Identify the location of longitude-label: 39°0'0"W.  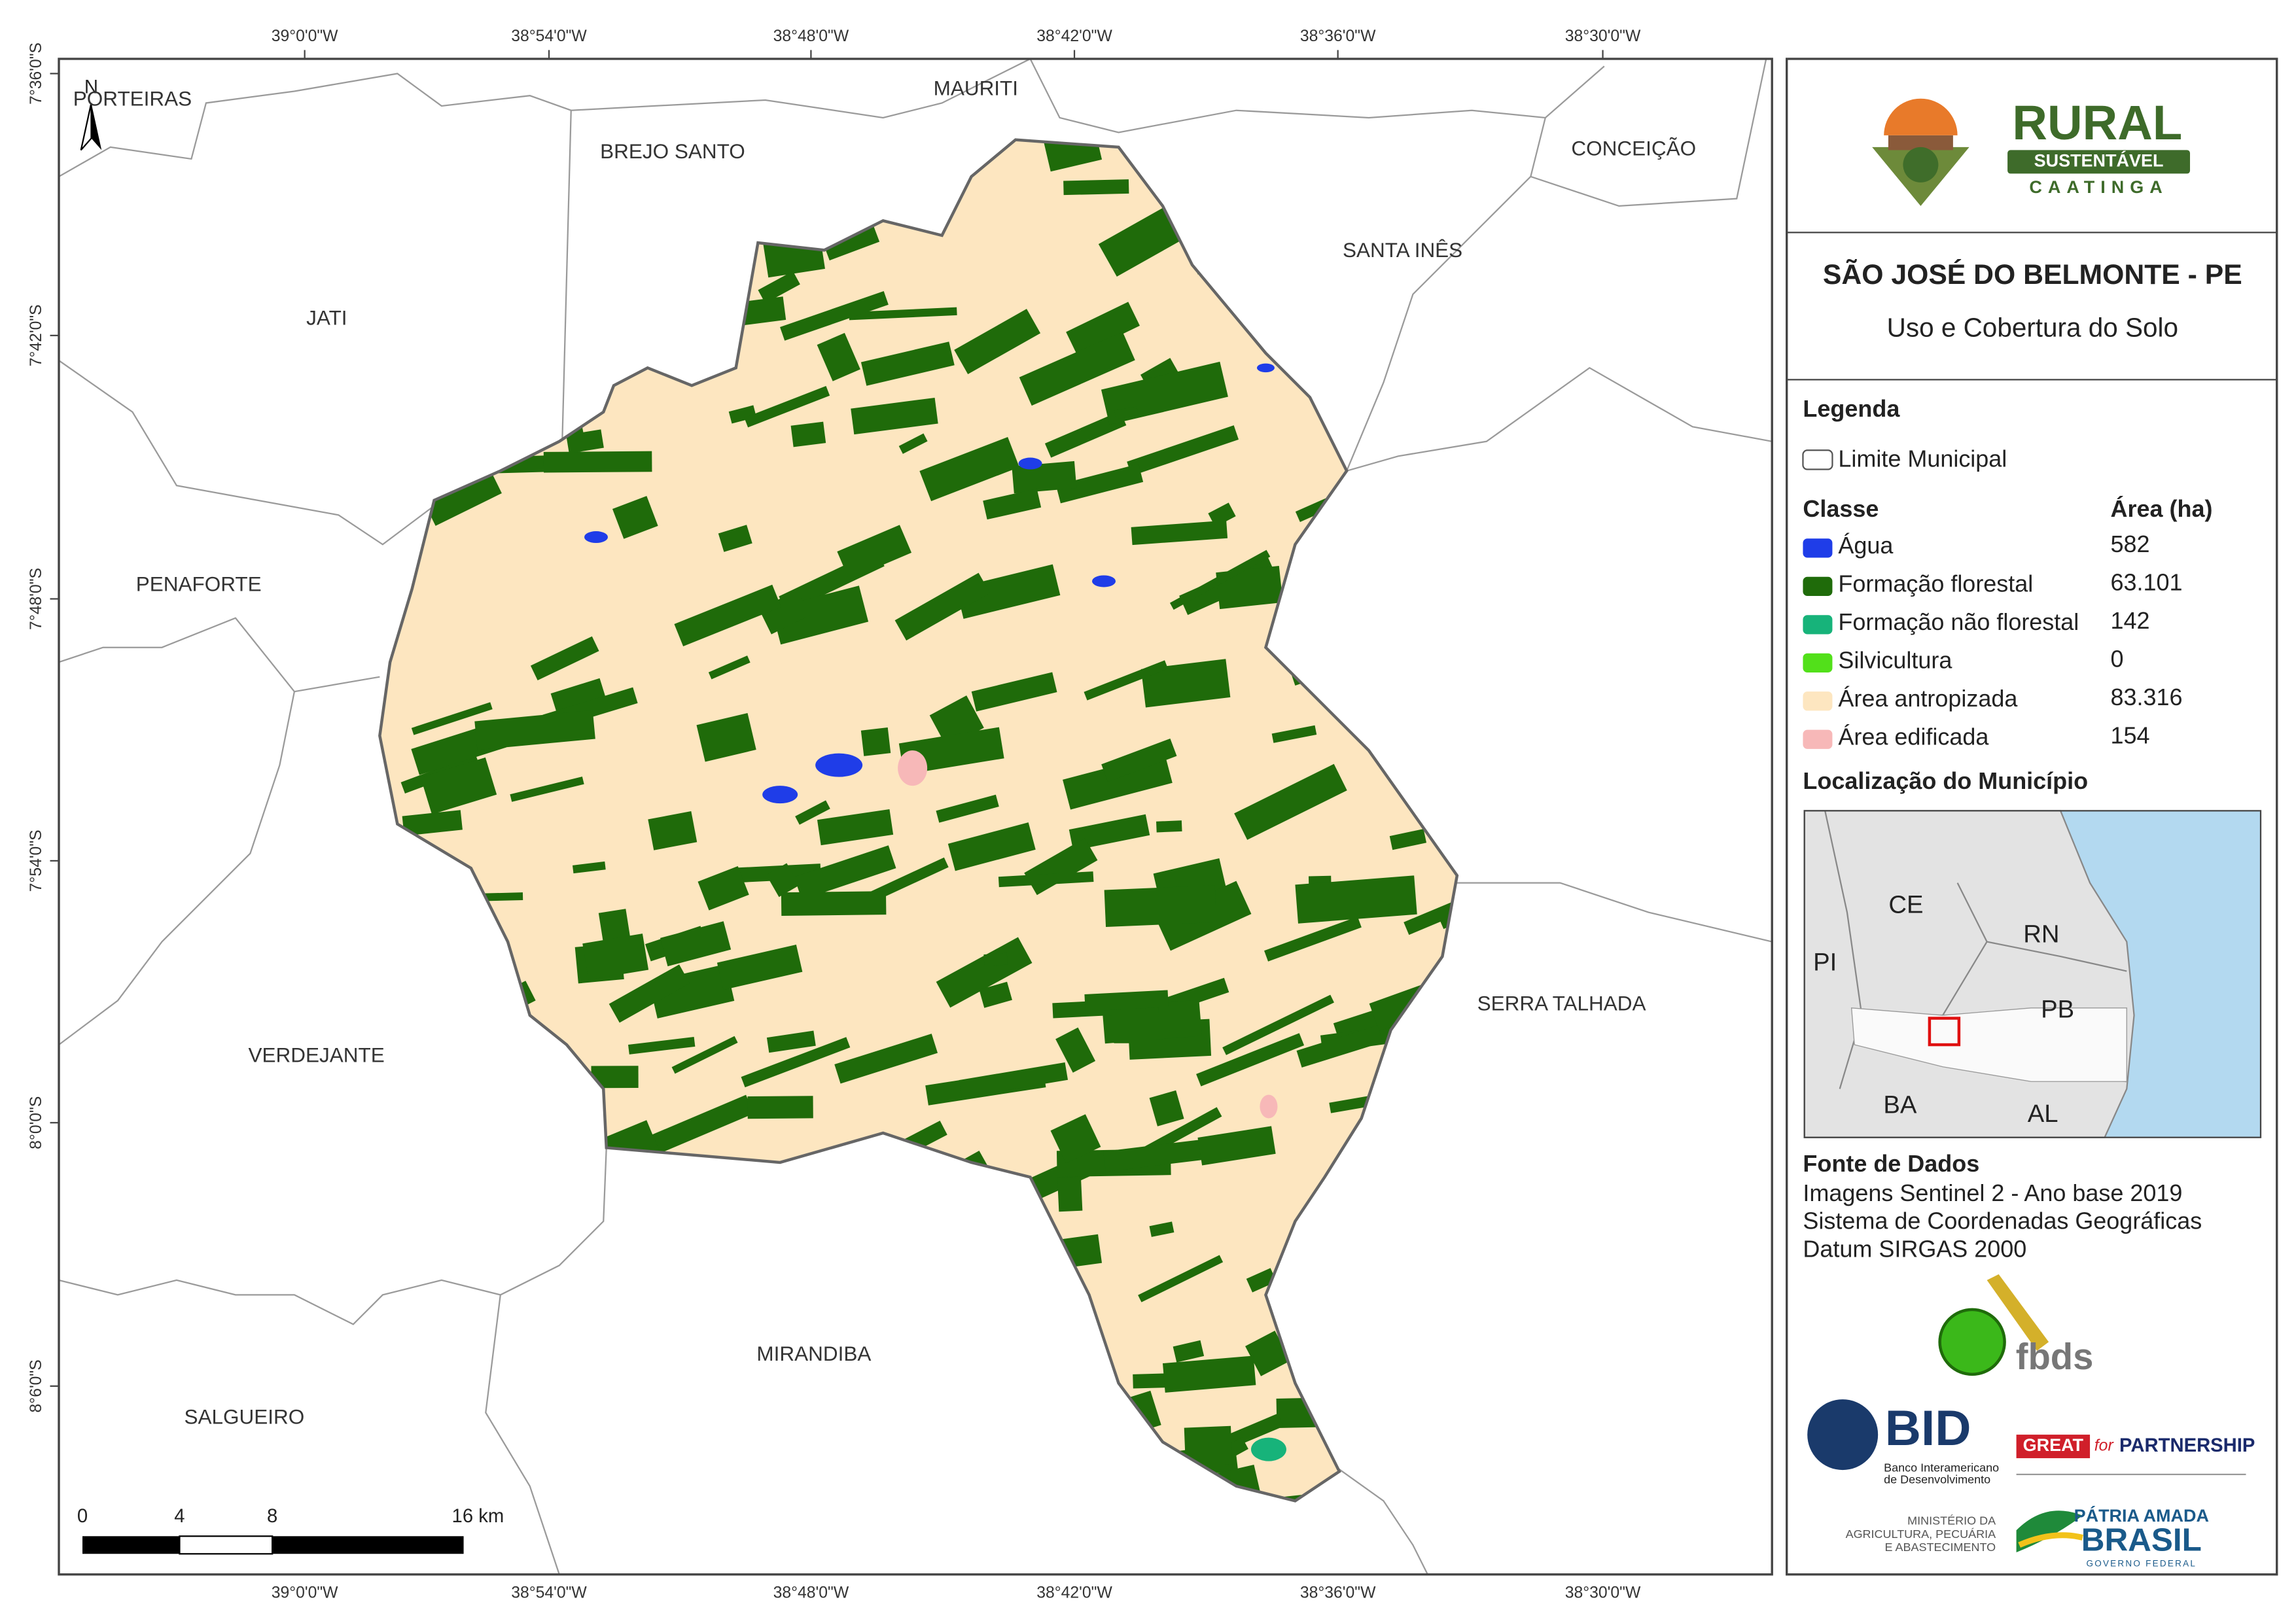
(305, 1593).